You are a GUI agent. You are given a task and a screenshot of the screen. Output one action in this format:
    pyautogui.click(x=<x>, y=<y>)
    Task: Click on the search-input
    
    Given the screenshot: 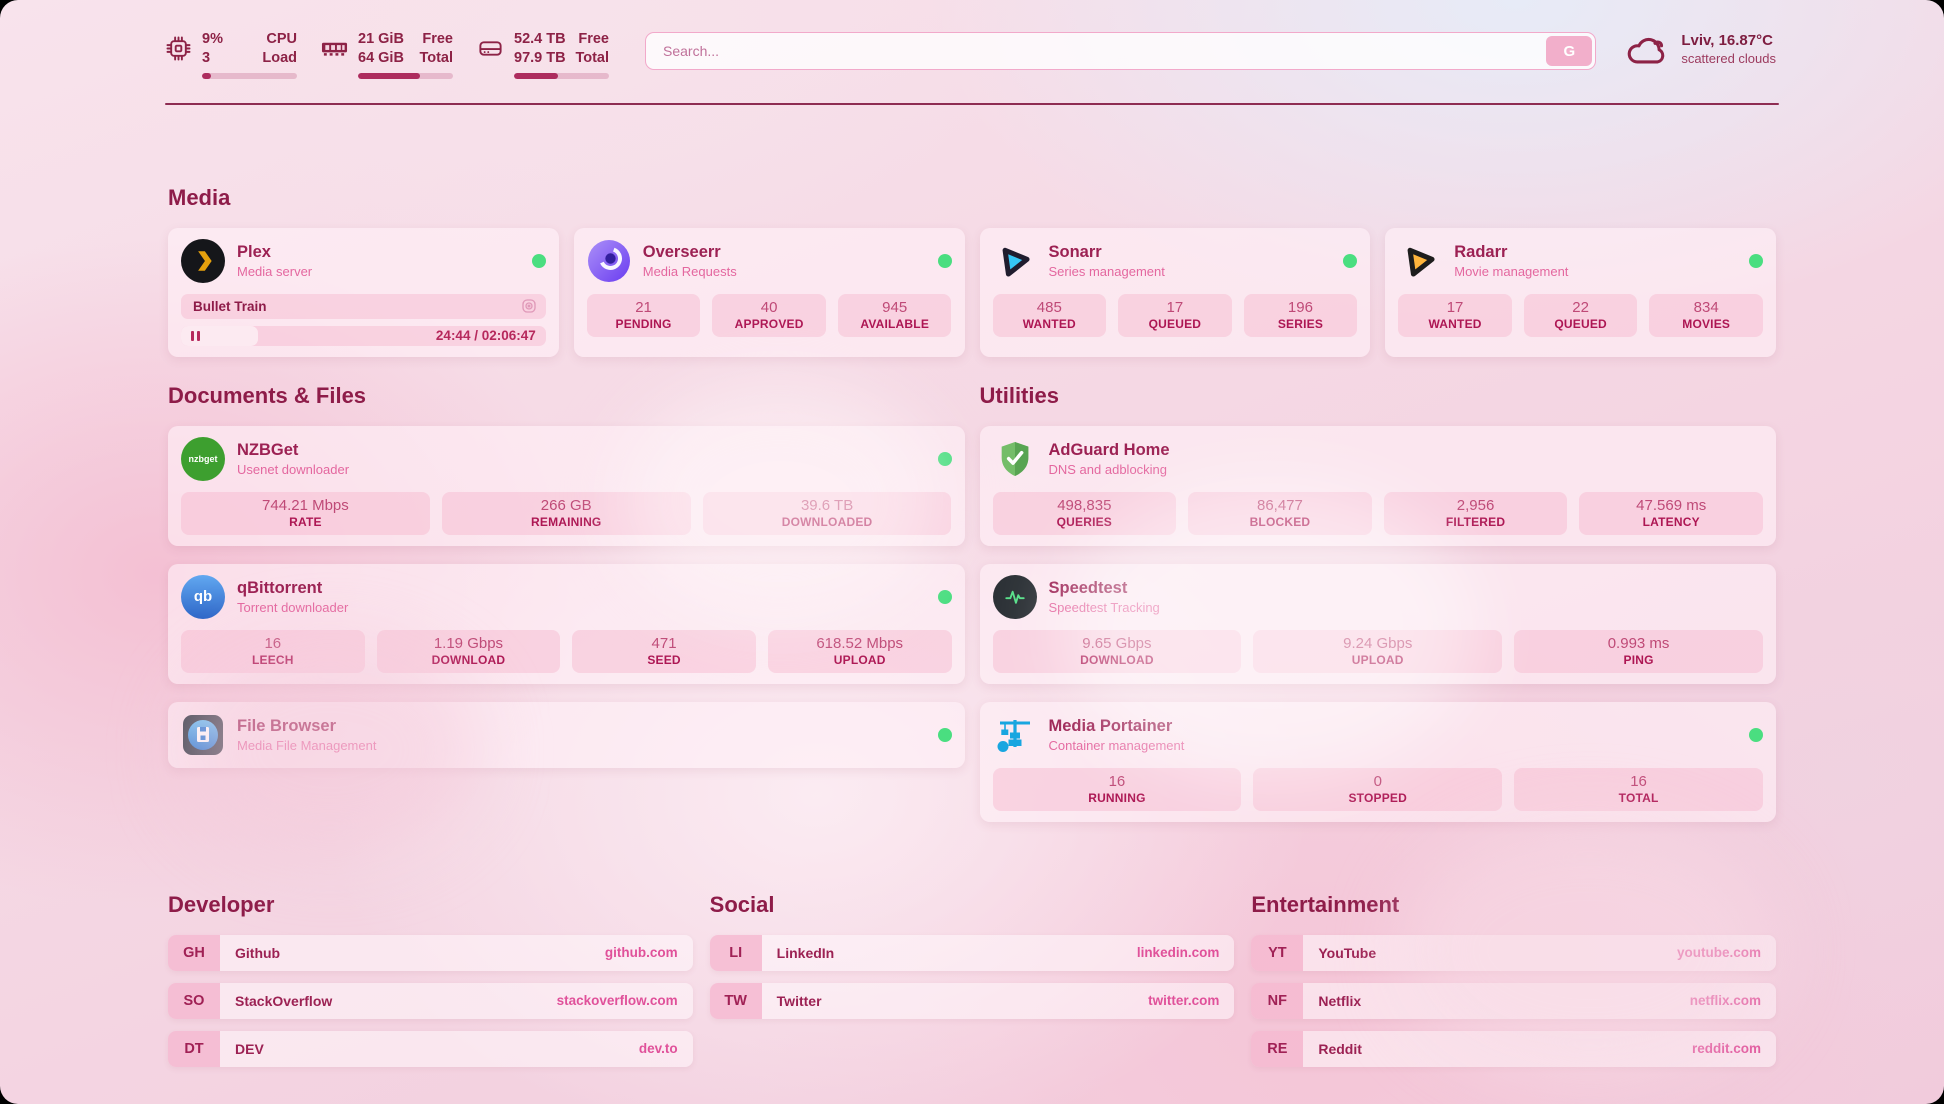 What is the action you would take?
    pyautogui.click(x=1098, y=51)
    